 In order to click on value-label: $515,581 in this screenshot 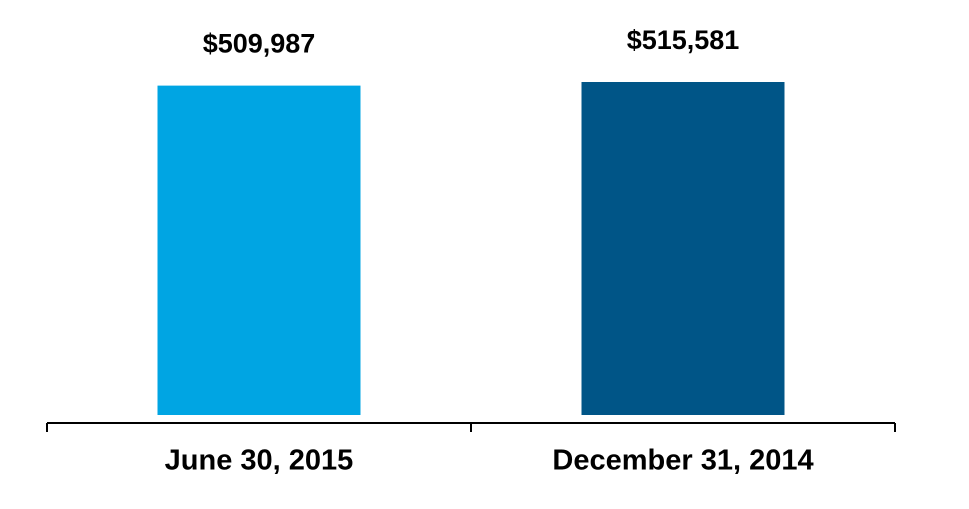, I will do `click(683, 40)`.